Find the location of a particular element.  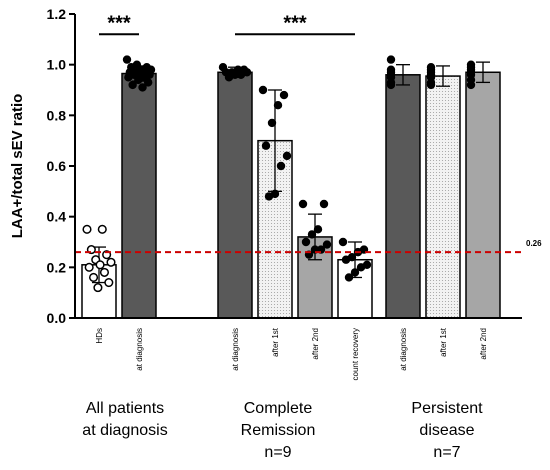

group-label-line: Complete is located at coordinates (278, 408).